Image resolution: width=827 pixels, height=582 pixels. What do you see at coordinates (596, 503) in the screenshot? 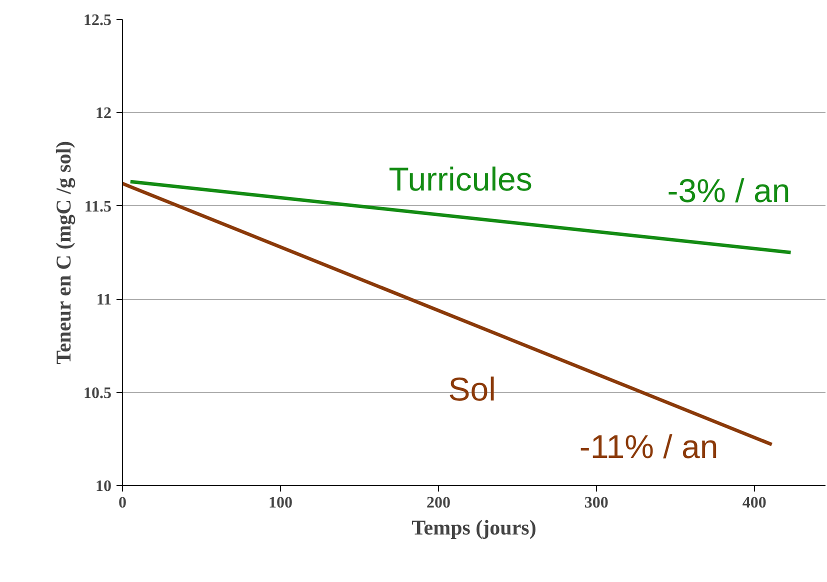
I see `x-tick-label: 300` at bounding box center [596, 503].